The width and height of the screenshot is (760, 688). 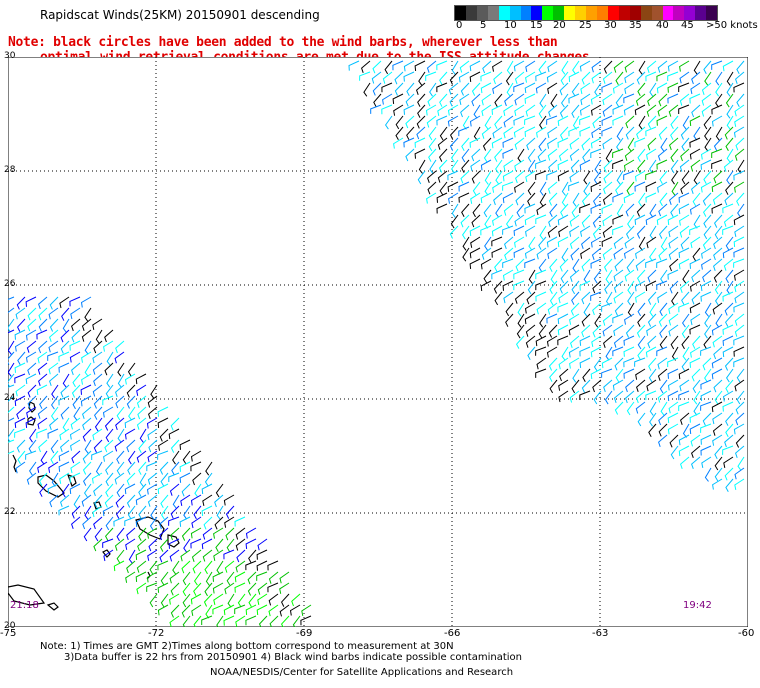 What do you see at coordinates (610, 25) in the screenshot?
I see `colorbar-label: 30` at bounding box center [610, 25].